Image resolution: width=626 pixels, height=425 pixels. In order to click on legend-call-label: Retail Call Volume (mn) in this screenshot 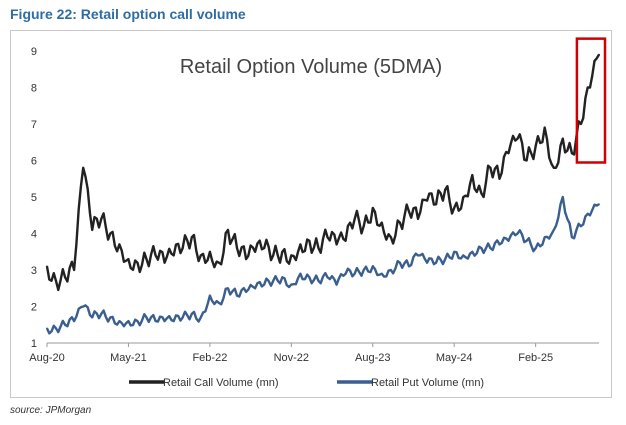, I will do `click(221, 383)`.